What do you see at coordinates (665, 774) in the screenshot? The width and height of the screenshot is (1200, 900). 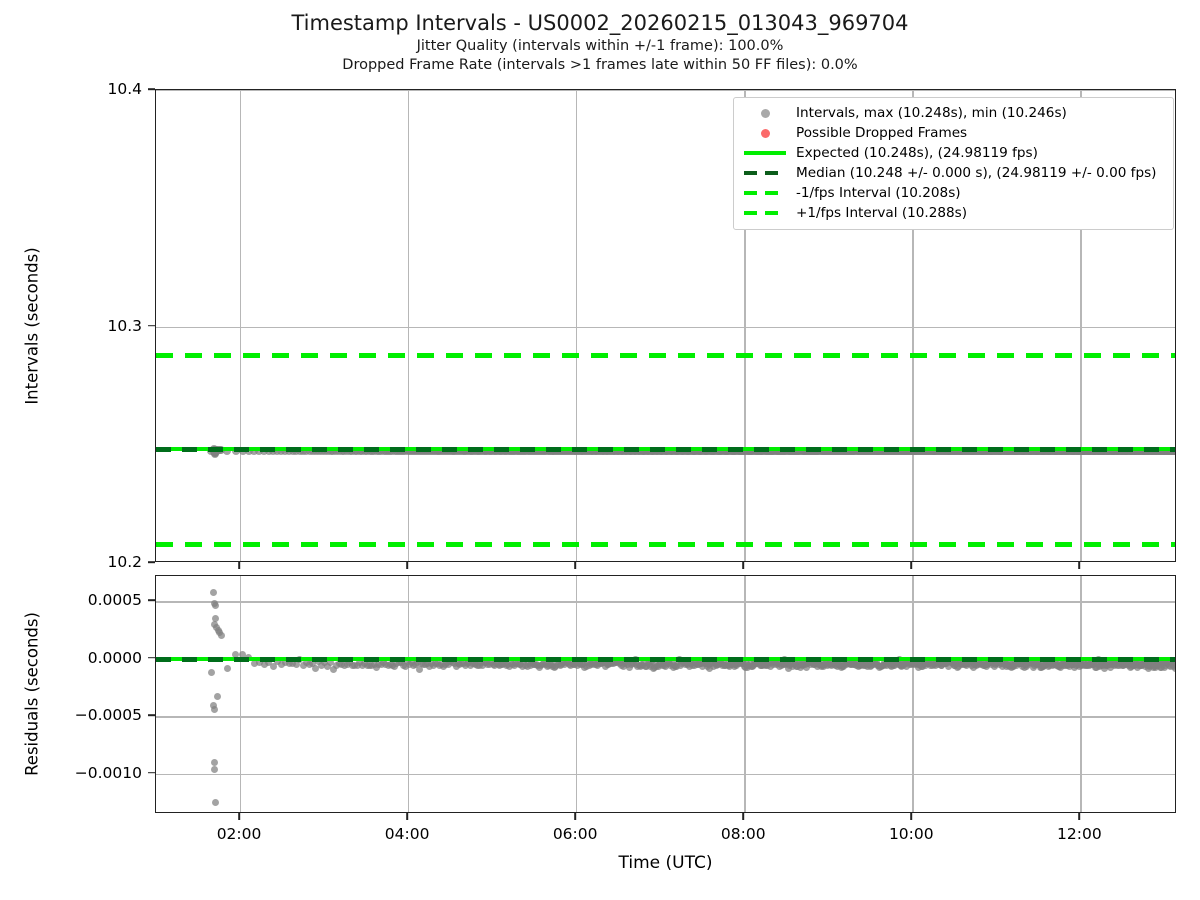 I see `gridline-horizontal` at bounding box center [665, 774].